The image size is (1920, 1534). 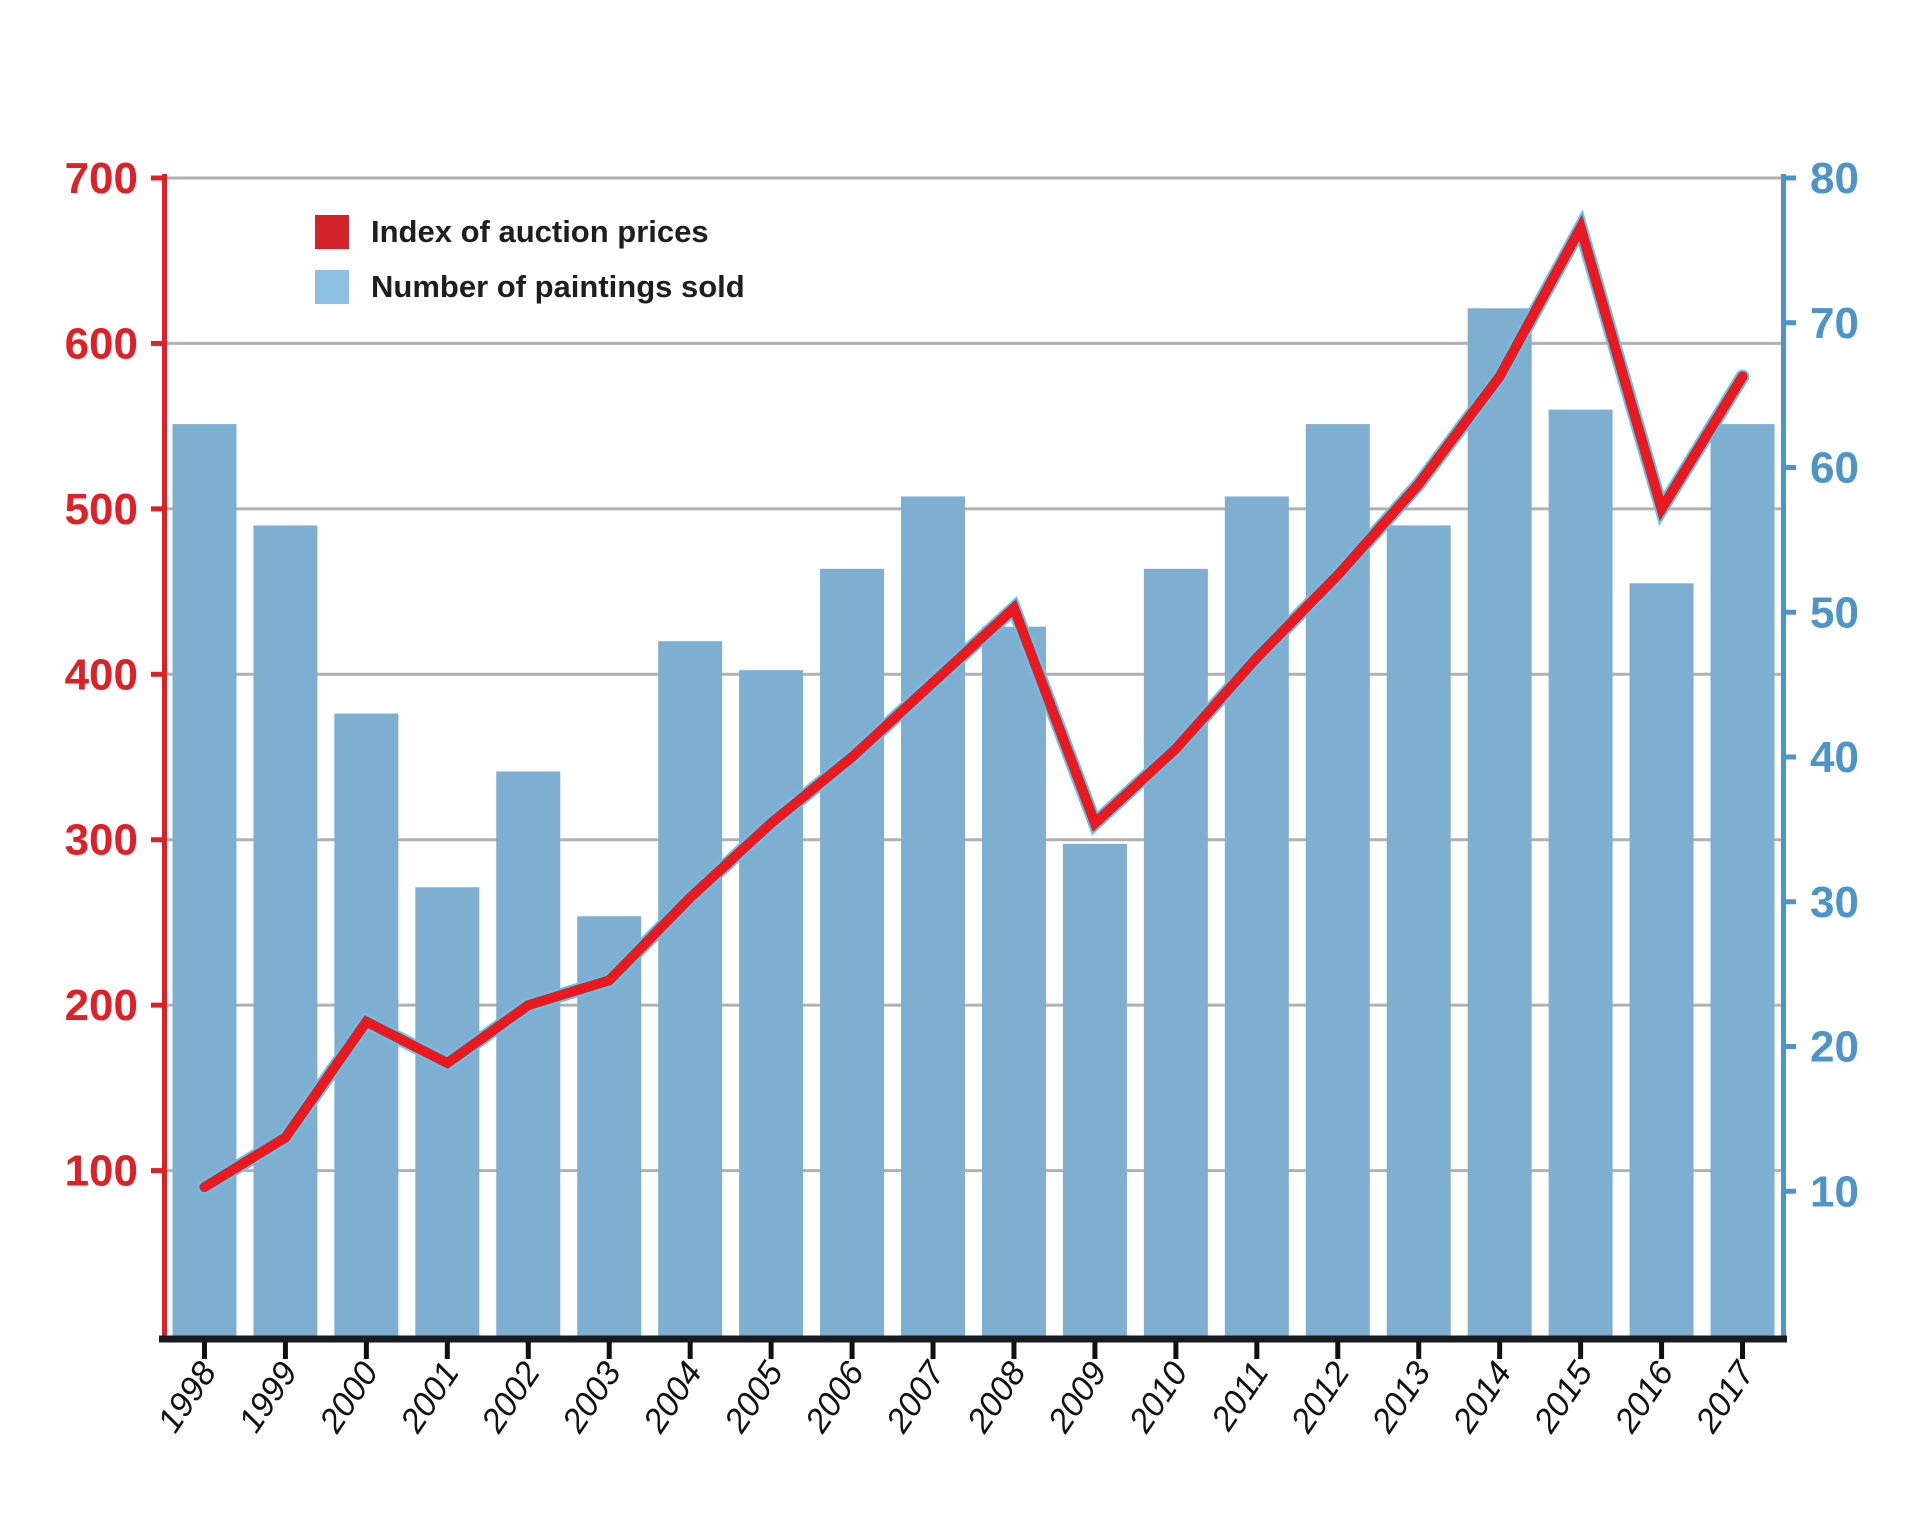 What do you see at coordinates (1094, 1089) in the screenshot?
I see `bar-2009` at bounding box center [1094, 1089].